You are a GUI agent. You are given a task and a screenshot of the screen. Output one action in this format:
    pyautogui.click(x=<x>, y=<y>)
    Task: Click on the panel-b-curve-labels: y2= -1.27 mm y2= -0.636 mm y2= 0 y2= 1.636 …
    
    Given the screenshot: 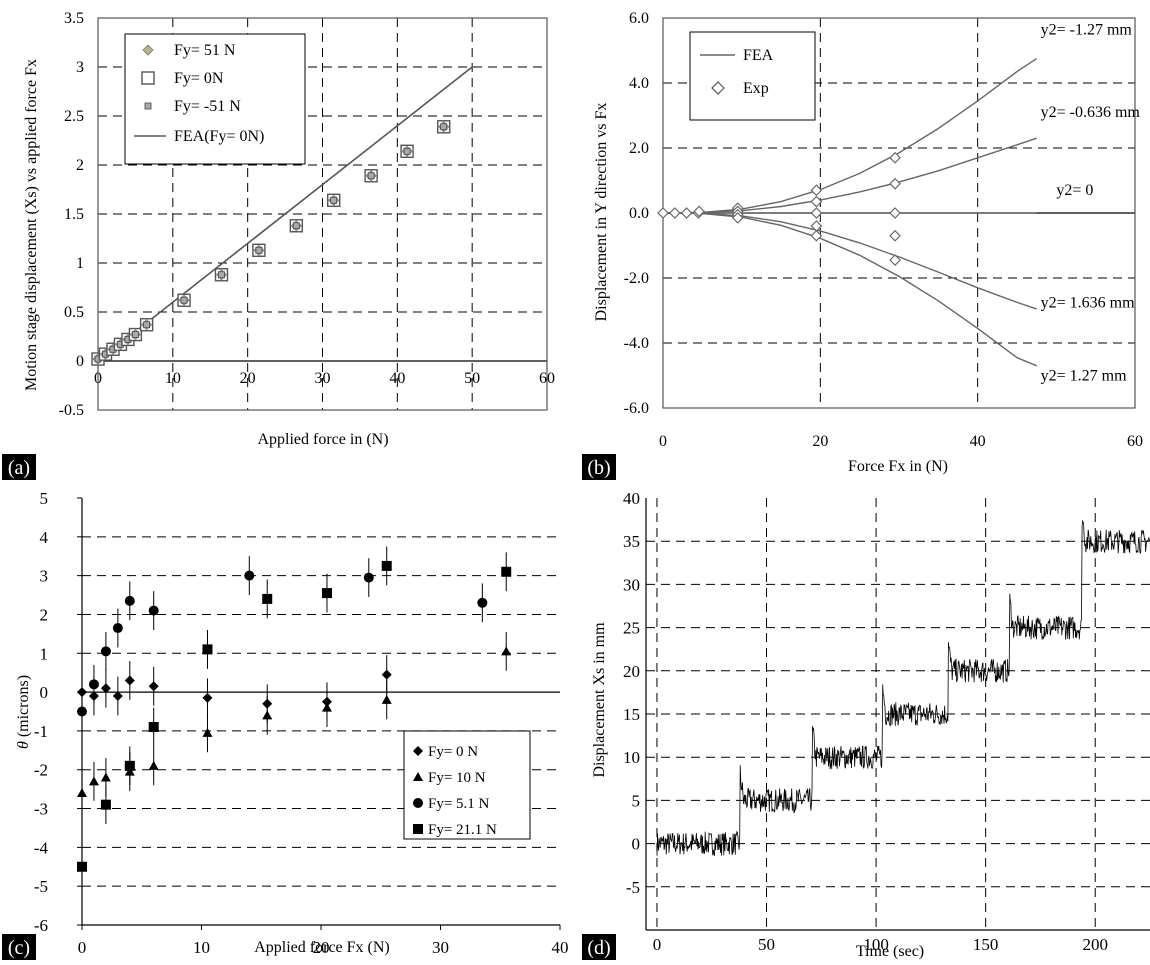 What is the action you would take?
    pyautogui.click(x=1091, y=202)
    